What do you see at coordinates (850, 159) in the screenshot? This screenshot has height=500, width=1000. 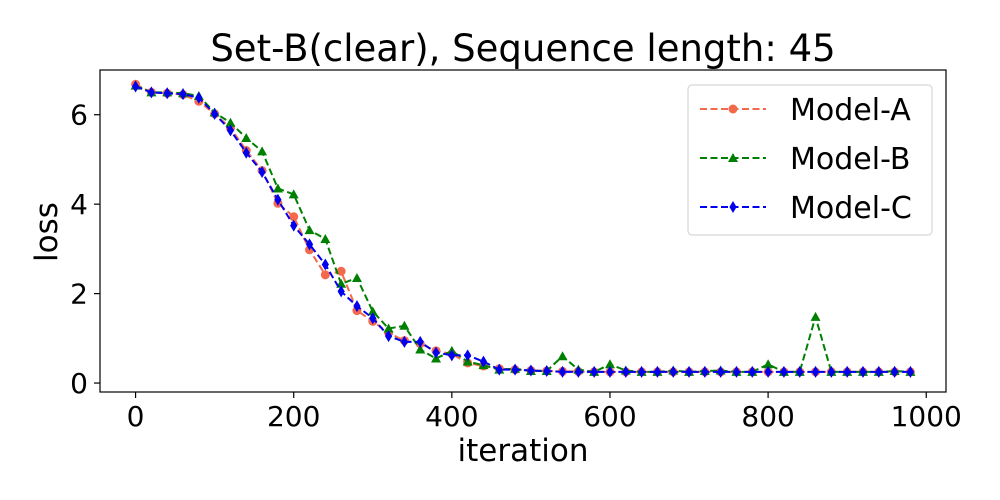 I see `legend-label-model-b: Model-B` at bounding box center [850, 159].